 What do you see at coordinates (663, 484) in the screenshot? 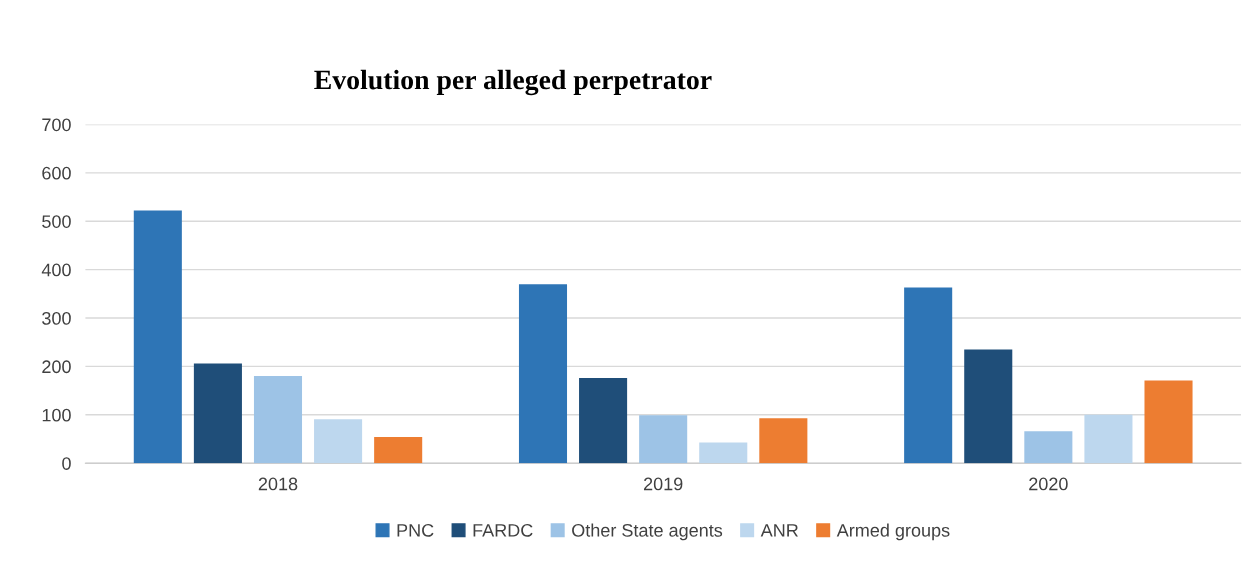
I see `x-tick-label: 2019` at bounding box center [663, 484].